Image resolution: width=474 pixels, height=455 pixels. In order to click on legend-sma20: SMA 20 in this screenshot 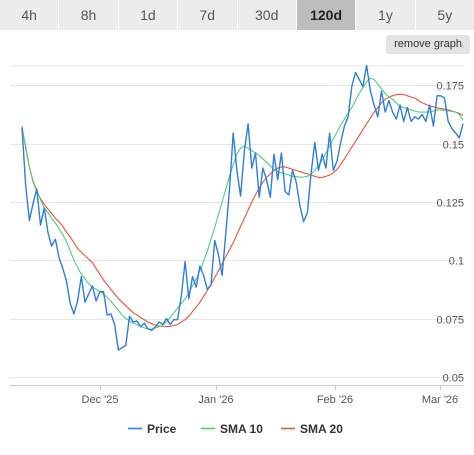, I will do `click(312, 429)`.